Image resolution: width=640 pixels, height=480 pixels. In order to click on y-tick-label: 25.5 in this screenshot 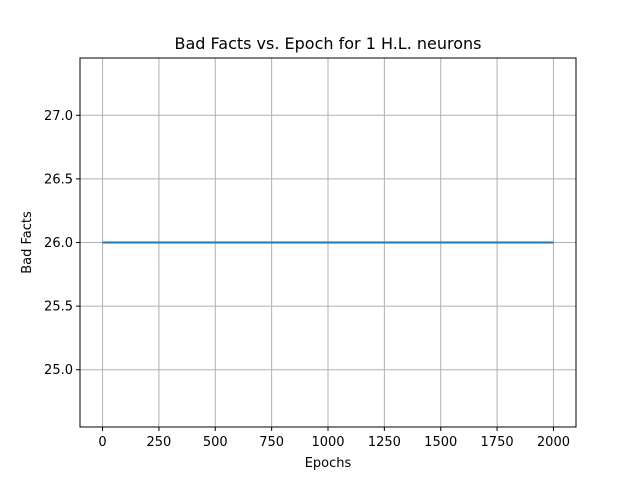, I will do `click(58, 307)`.